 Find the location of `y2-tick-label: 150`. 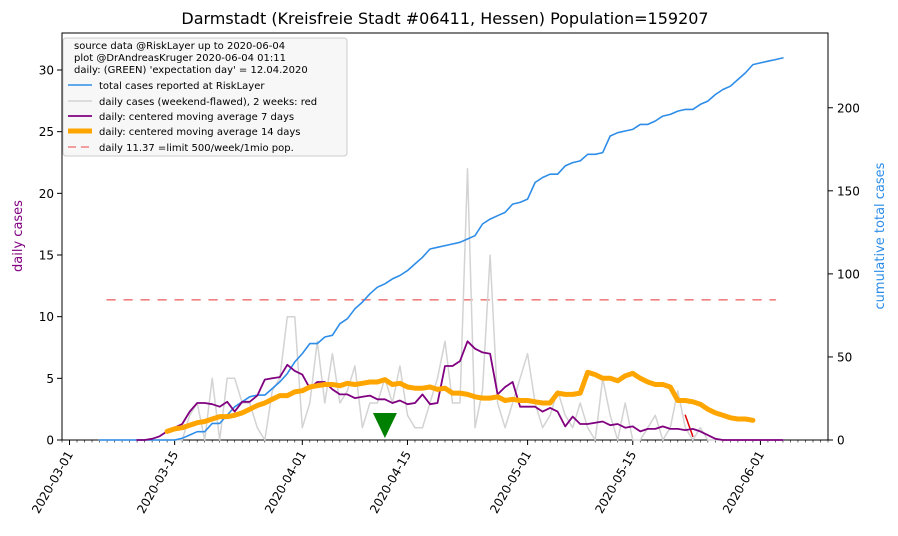

y2-tick-label: 150 is located at coordinates (848, 191).